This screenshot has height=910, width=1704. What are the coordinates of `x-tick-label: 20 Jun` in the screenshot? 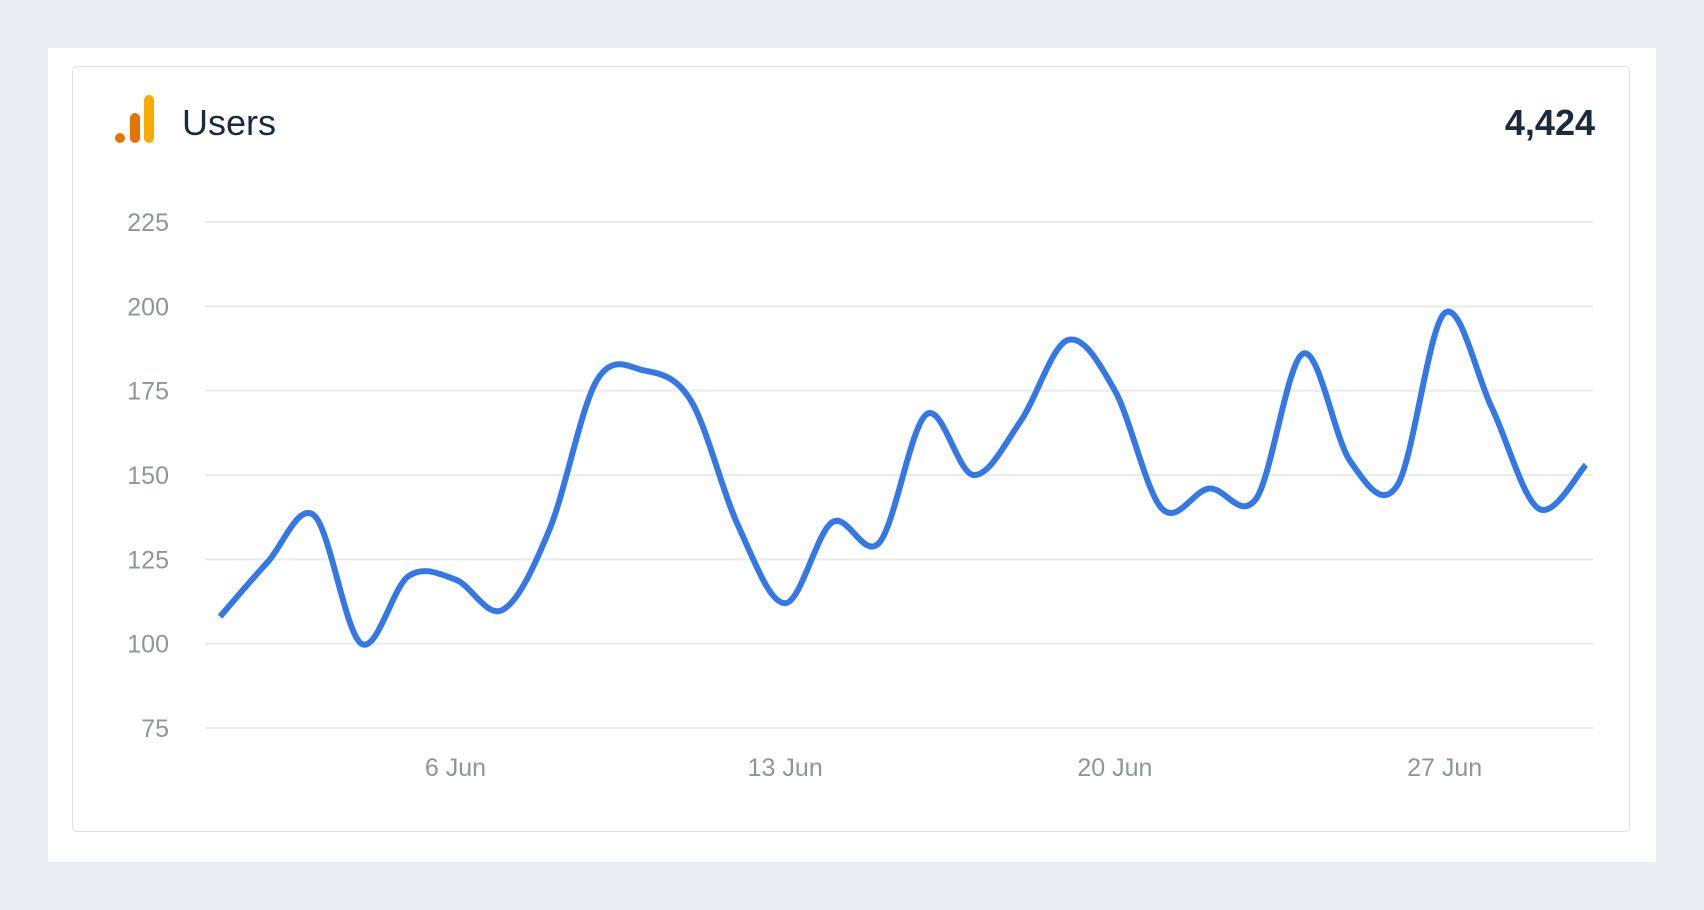 It's located at (1114, 768).